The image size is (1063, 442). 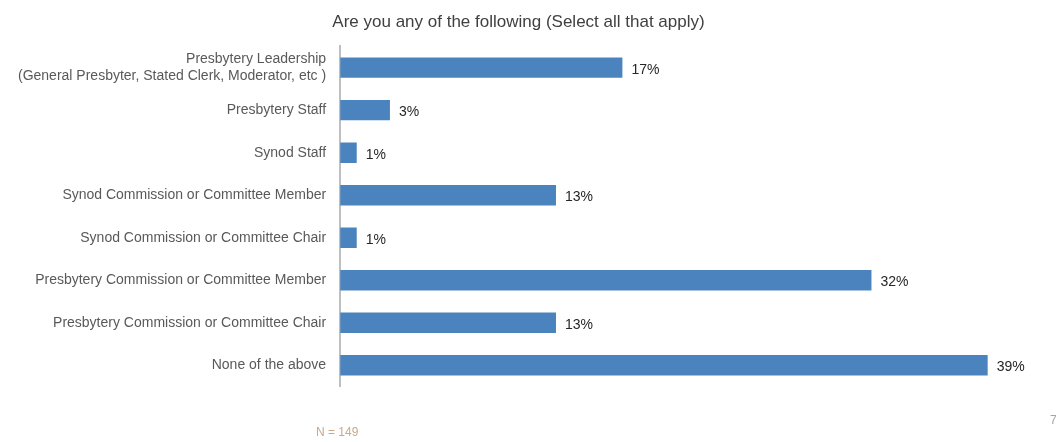 What do you see at coordinates (181, 279) in the screenshot?
I see `y-tick-label: Presbytery Commission or Committee Member` at bounding box center [181, 279].